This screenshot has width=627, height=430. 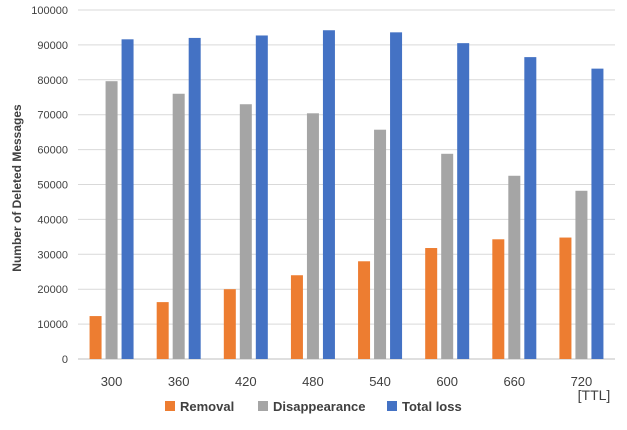 I want to click on y-tick-label: 50000, so click(x=52, y=186).